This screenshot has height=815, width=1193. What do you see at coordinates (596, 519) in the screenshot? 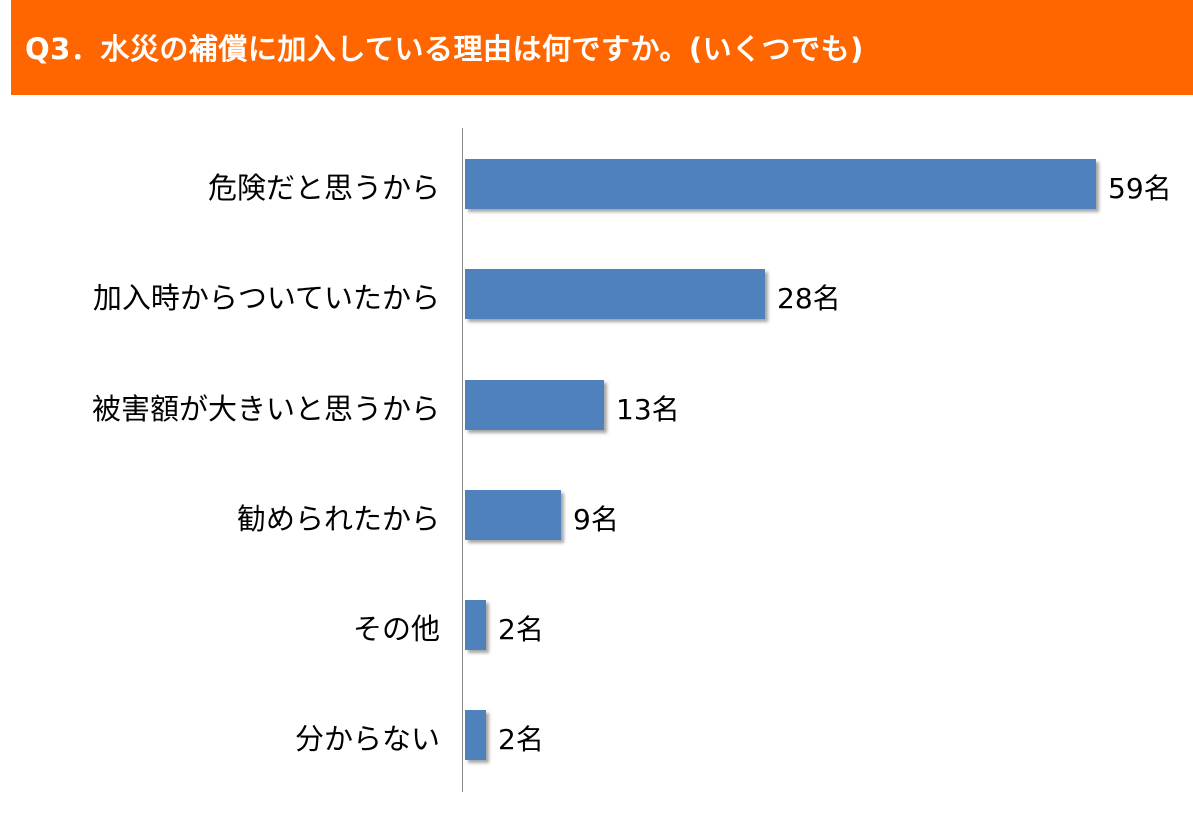
I see `value-label: 9名` at bounding box center [596, 519].